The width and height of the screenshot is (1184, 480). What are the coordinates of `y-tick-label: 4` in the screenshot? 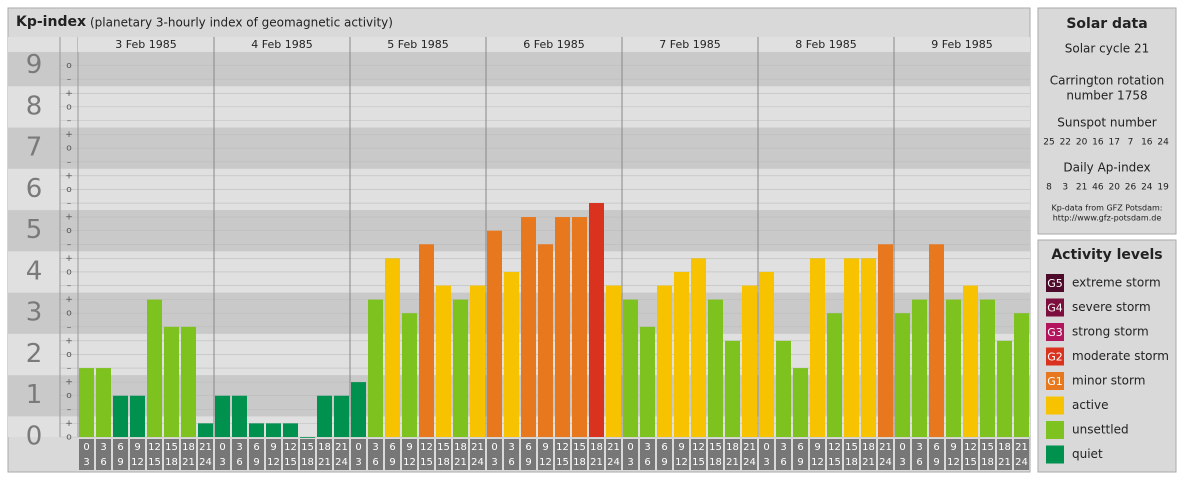 It's located at (34, 271).